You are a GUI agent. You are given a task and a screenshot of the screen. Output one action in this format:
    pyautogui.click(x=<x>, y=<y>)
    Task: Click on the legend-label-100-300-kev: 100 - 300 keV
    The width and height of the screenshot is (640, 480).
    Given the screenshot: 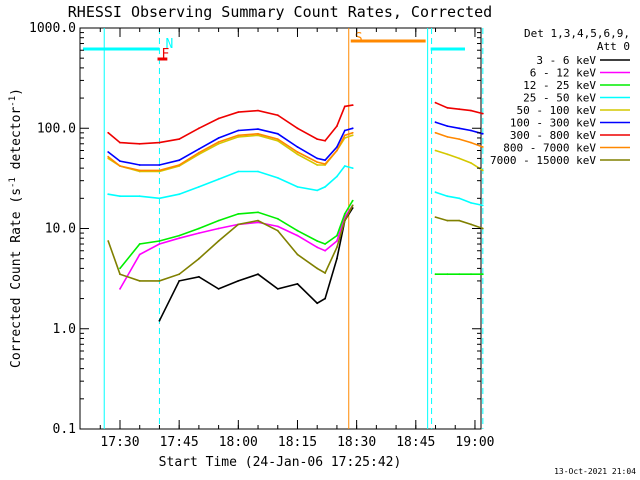 What is the action you would take?
    pyautogui.click(x=553, y=123)
    